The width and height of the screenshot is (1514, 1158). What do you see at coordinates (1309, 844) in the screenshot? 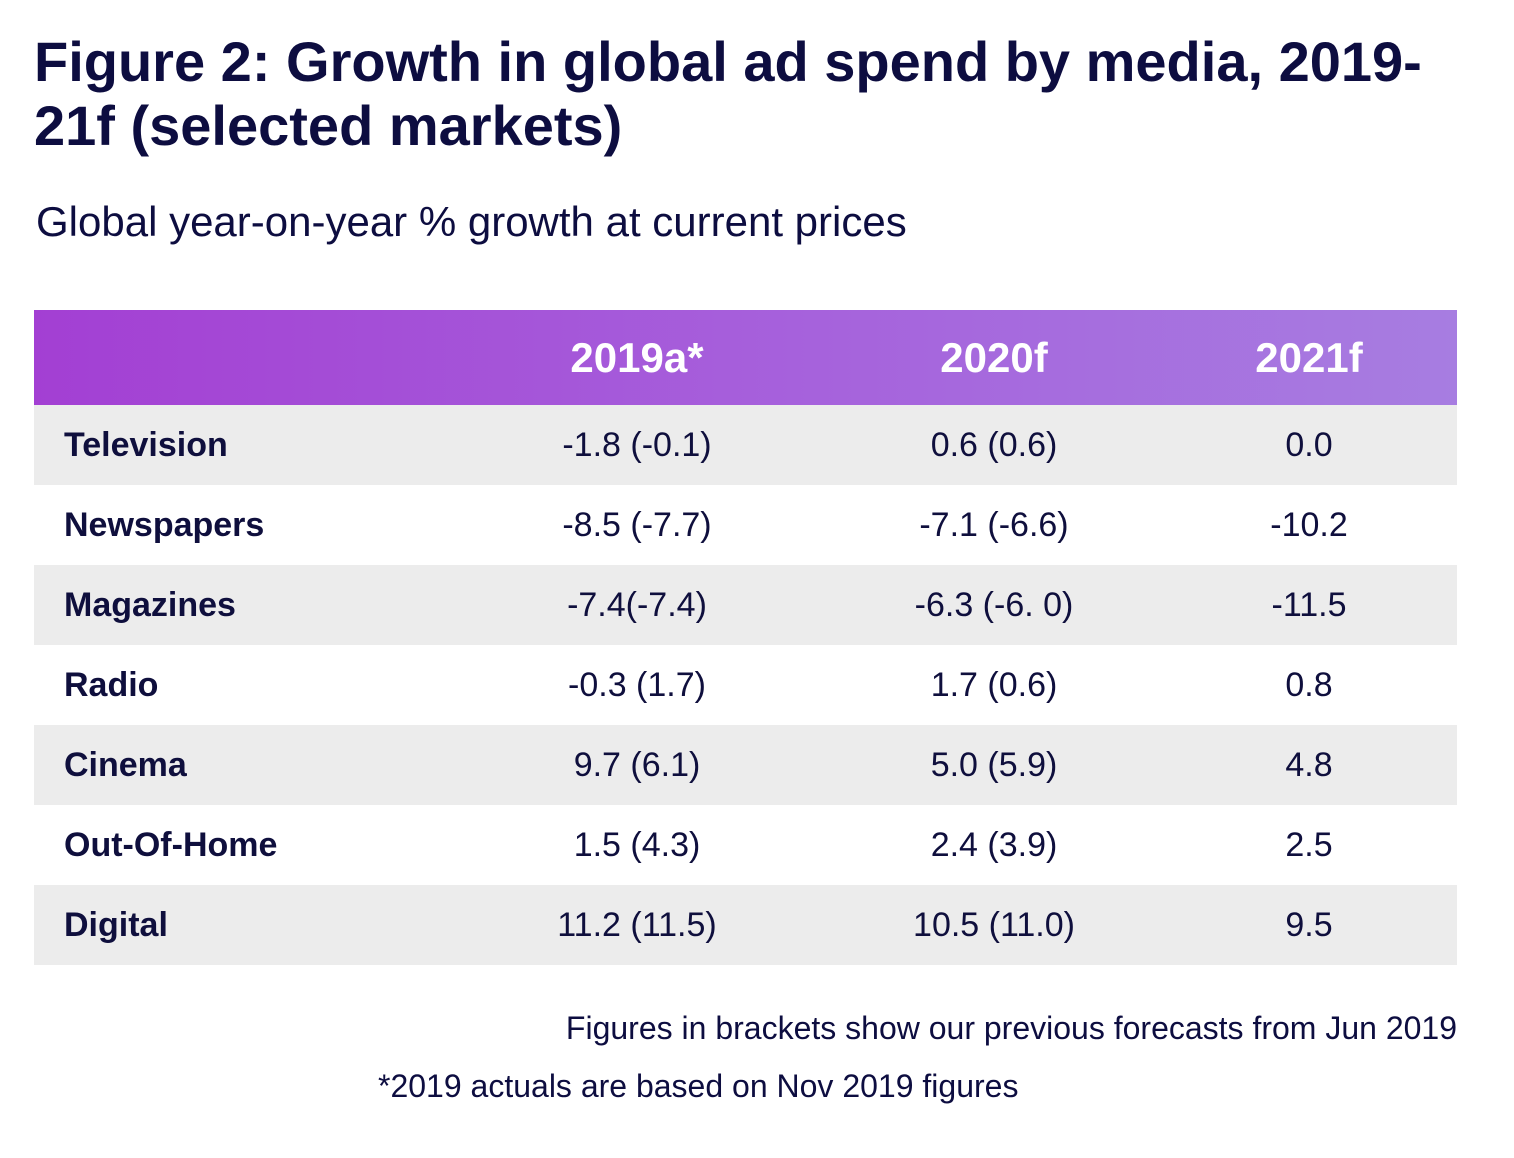
I see `cell-value: 2.5` at bounding box center [1309, 844].